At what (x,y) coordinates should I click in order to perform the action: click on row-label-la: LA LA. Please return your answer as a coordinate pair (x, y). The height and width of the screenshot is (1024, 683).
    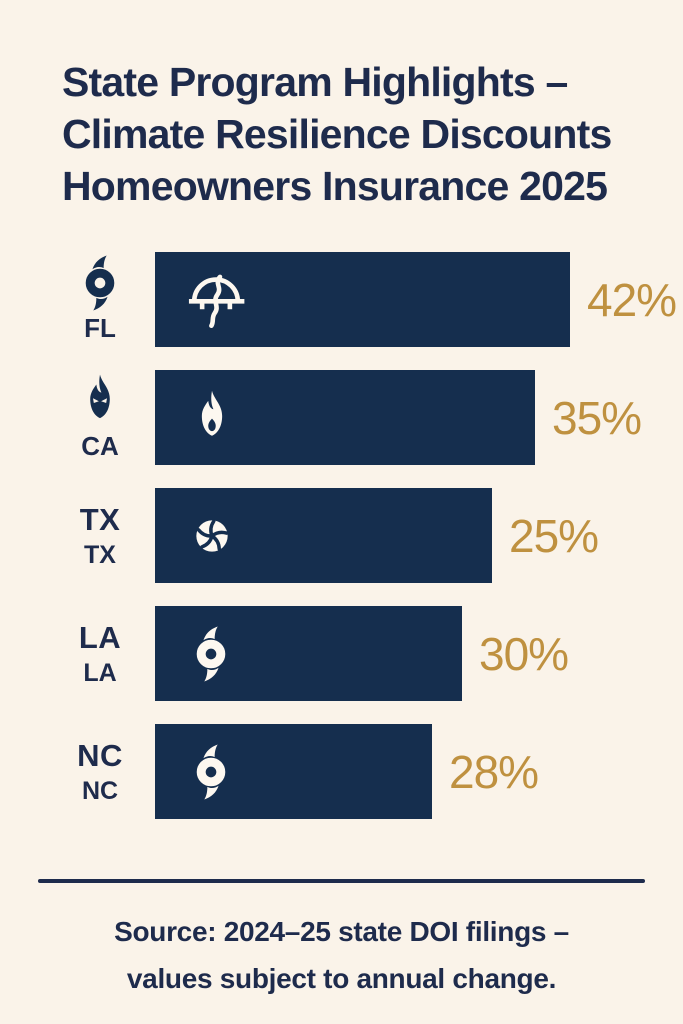
    Looking at the image, I should click on (100, 654).